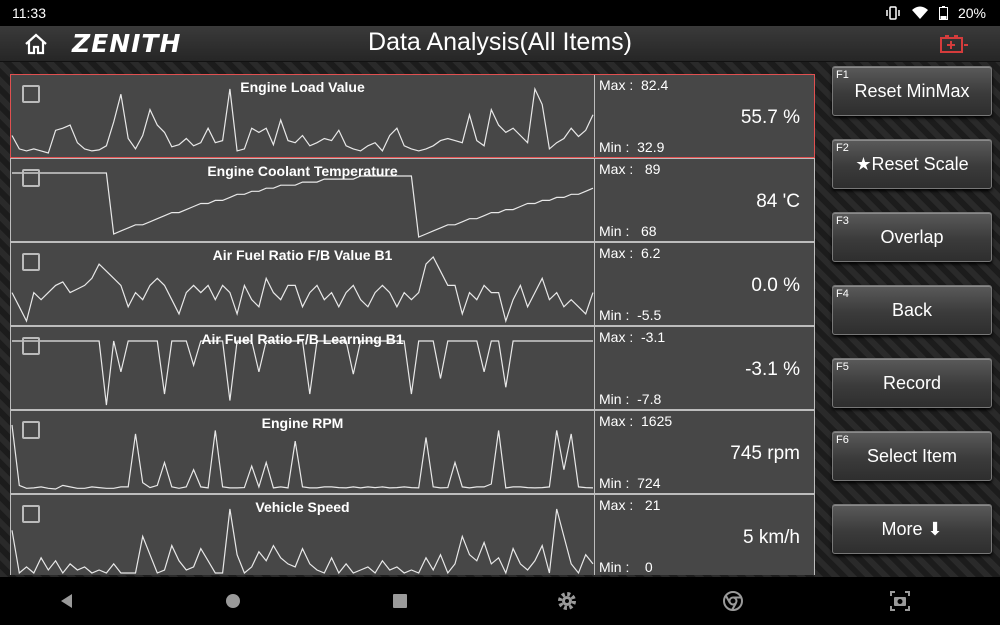 Image resolution: width=1000 pixels, height=625 pixels. What do you see at coordinates (67, 601) in the screenshot?
I see `back-triangle-icon` at bounding box center [67, 601].